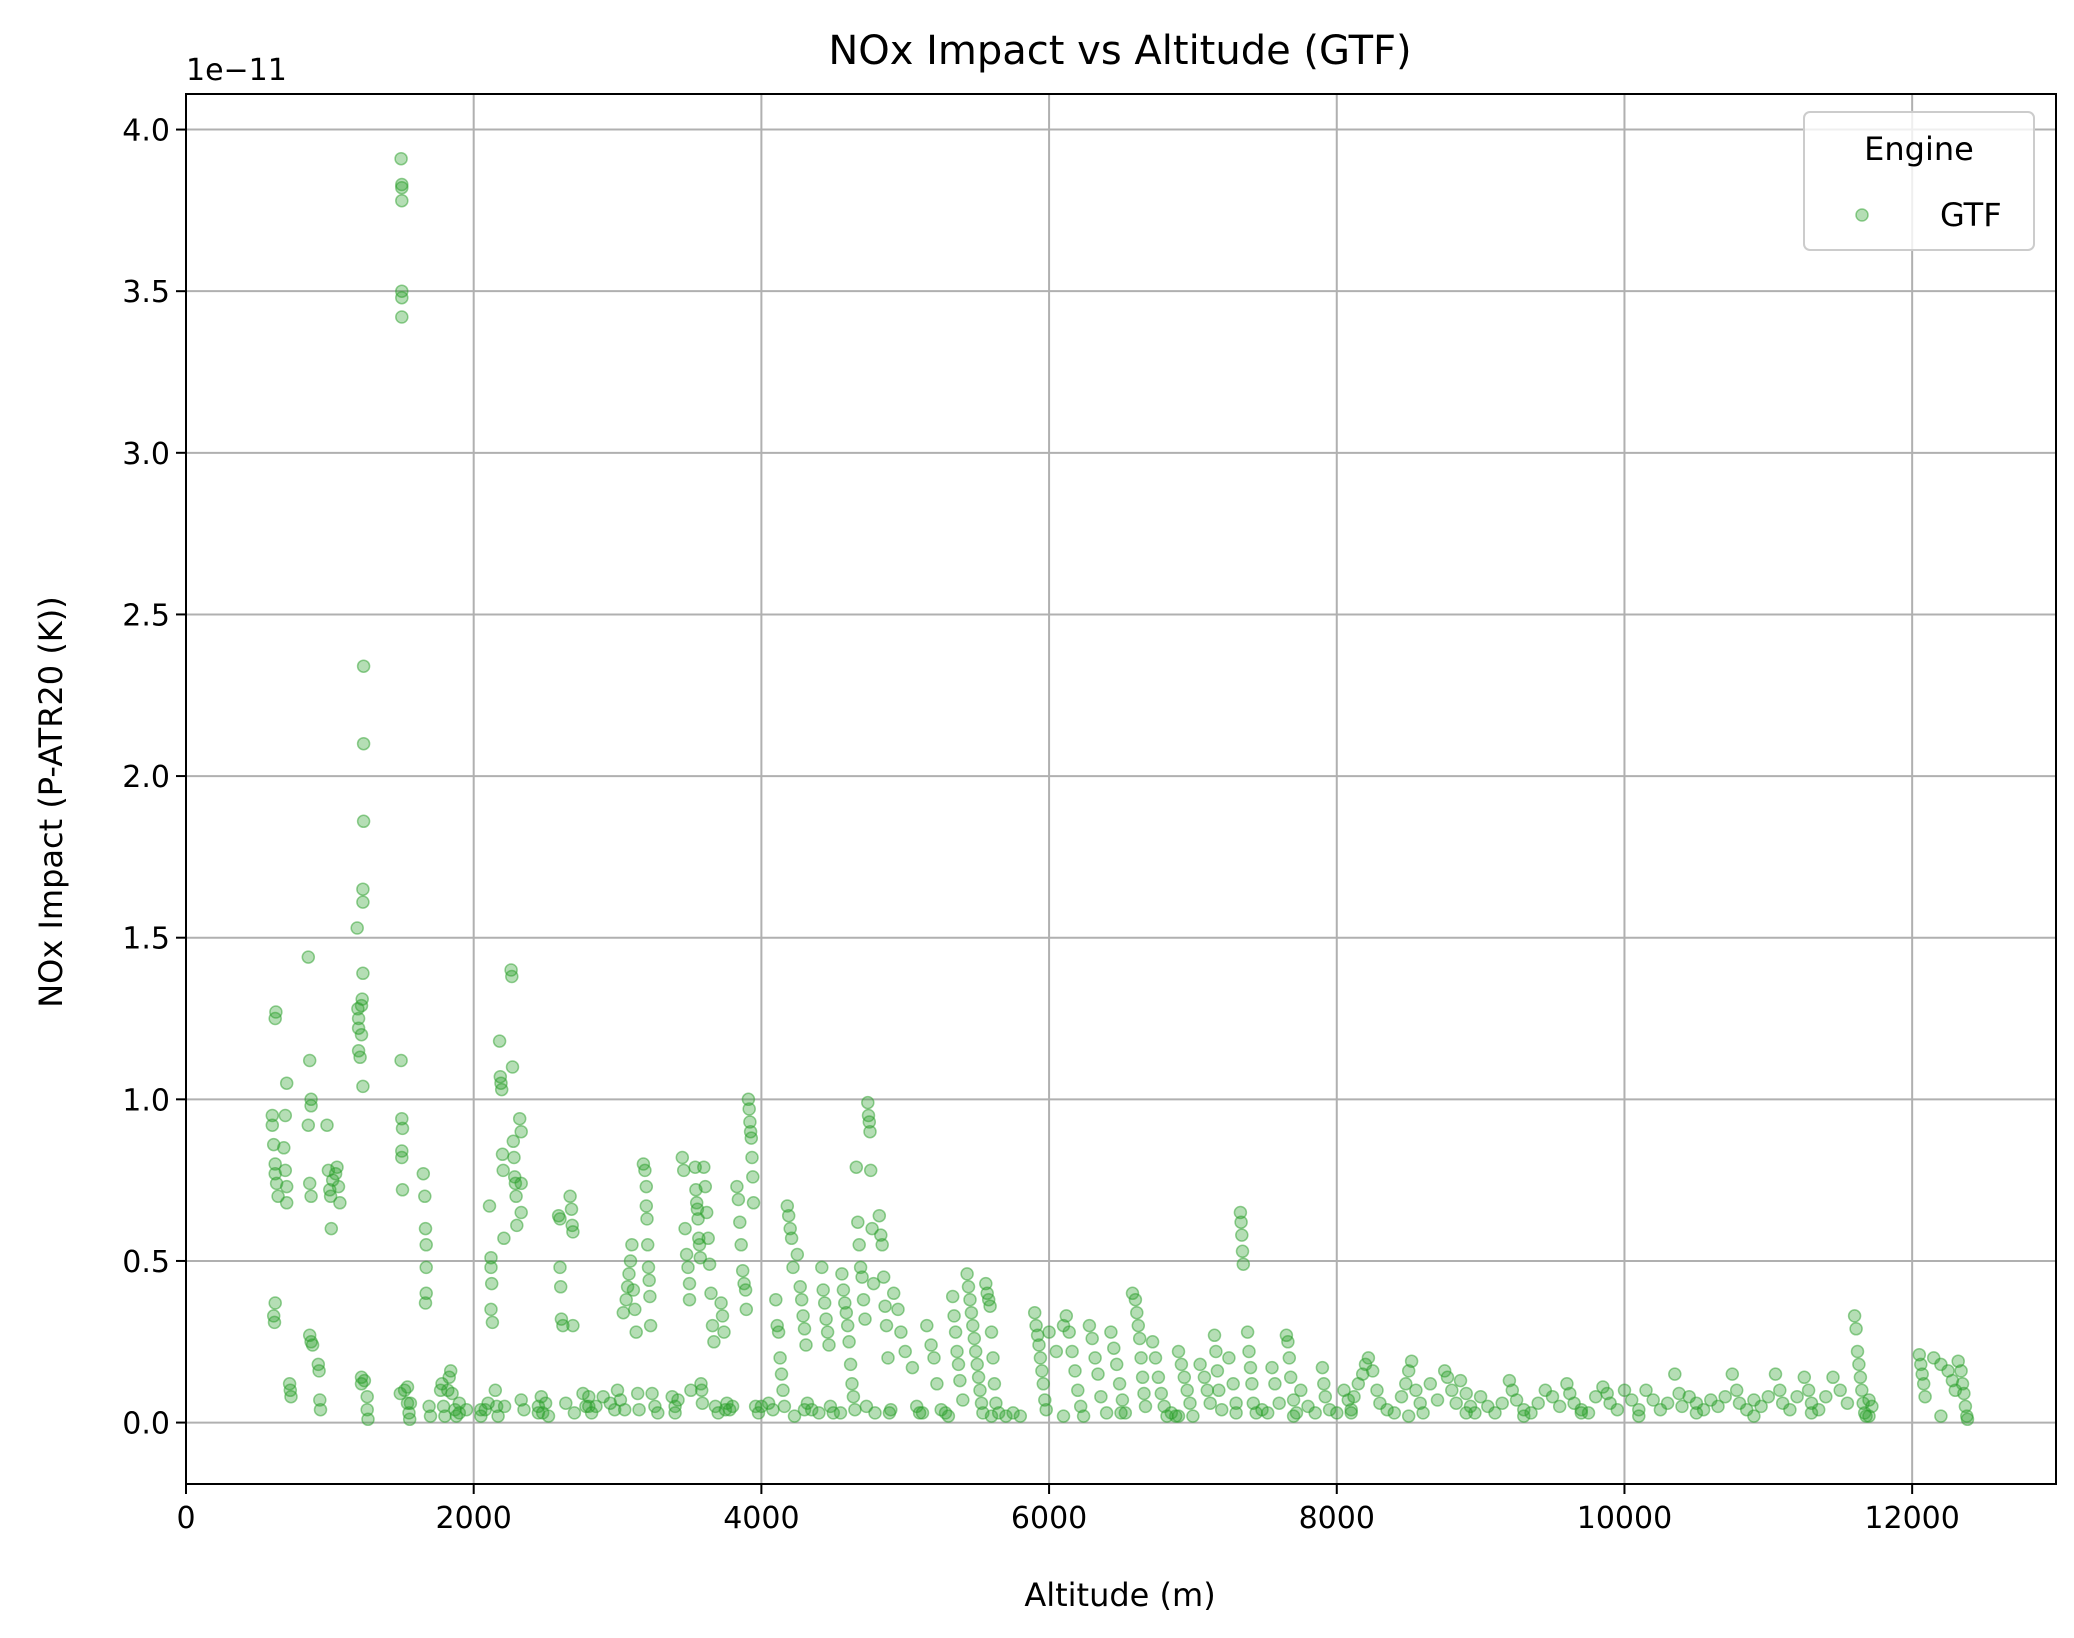  Describe the element at coordinates (146, 777) in the screenshot. I see `y-tick-label: 2.0` at that location.